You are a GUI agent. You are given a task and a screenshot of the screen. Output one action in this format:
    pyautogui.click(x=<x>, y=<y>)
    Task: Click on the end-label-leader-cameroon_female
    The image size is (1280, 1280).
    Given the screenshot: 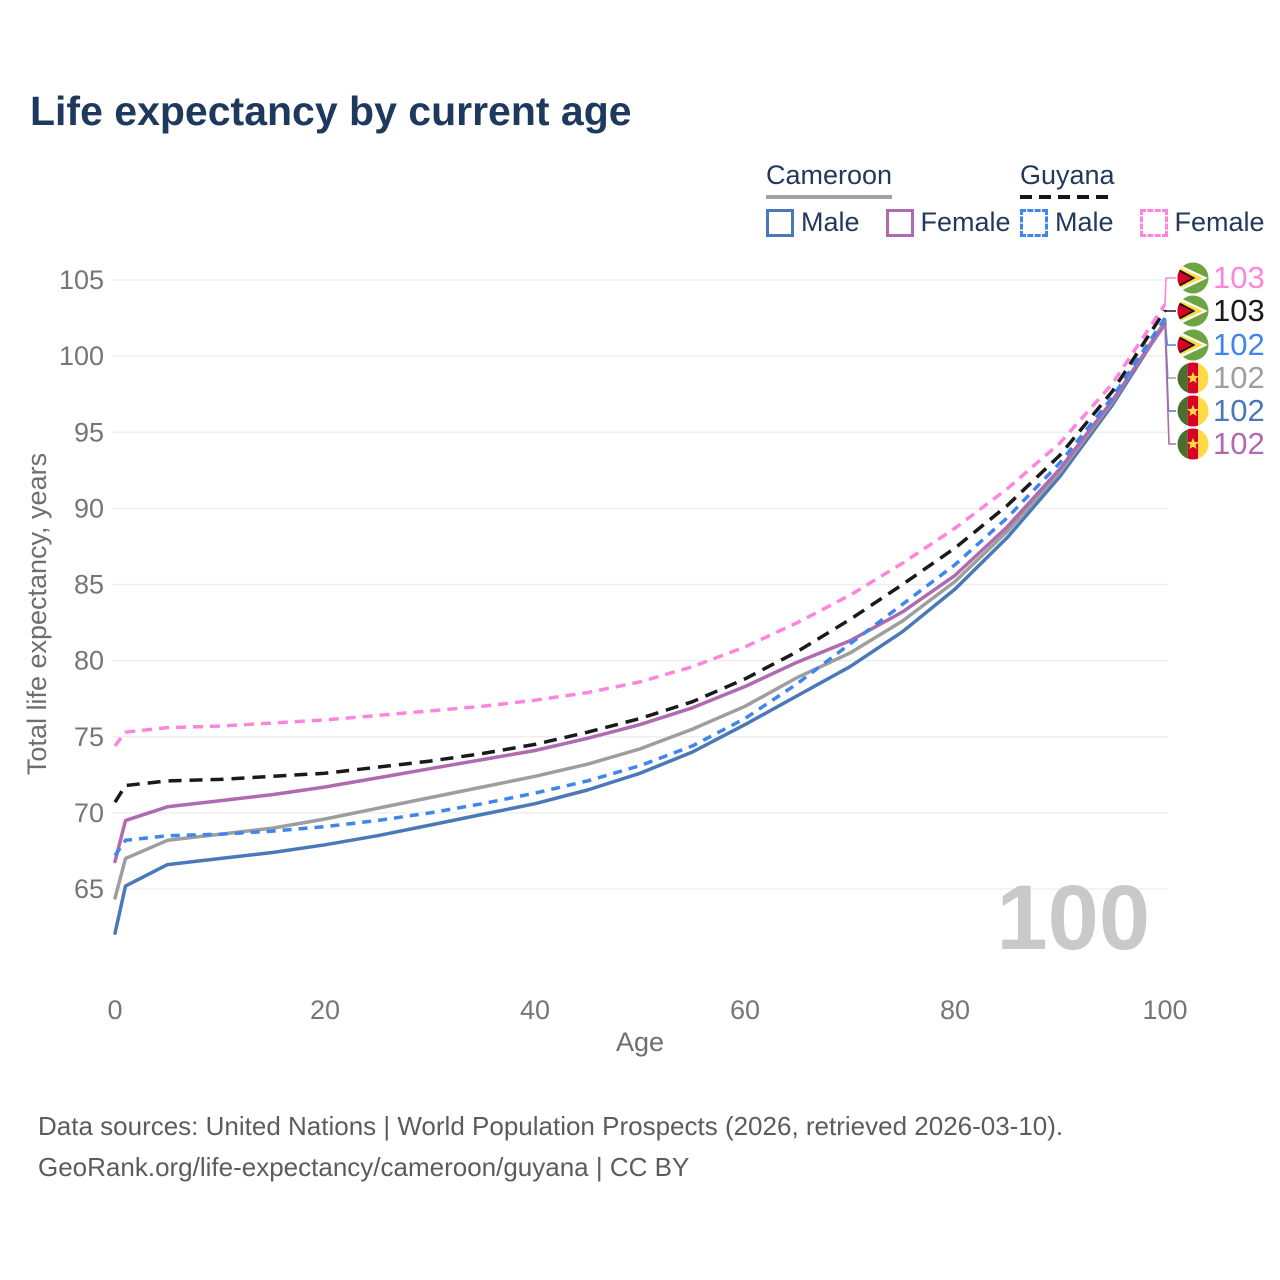 What is the action you would take?
    pyautogui.click(x=1170, y=384)
    